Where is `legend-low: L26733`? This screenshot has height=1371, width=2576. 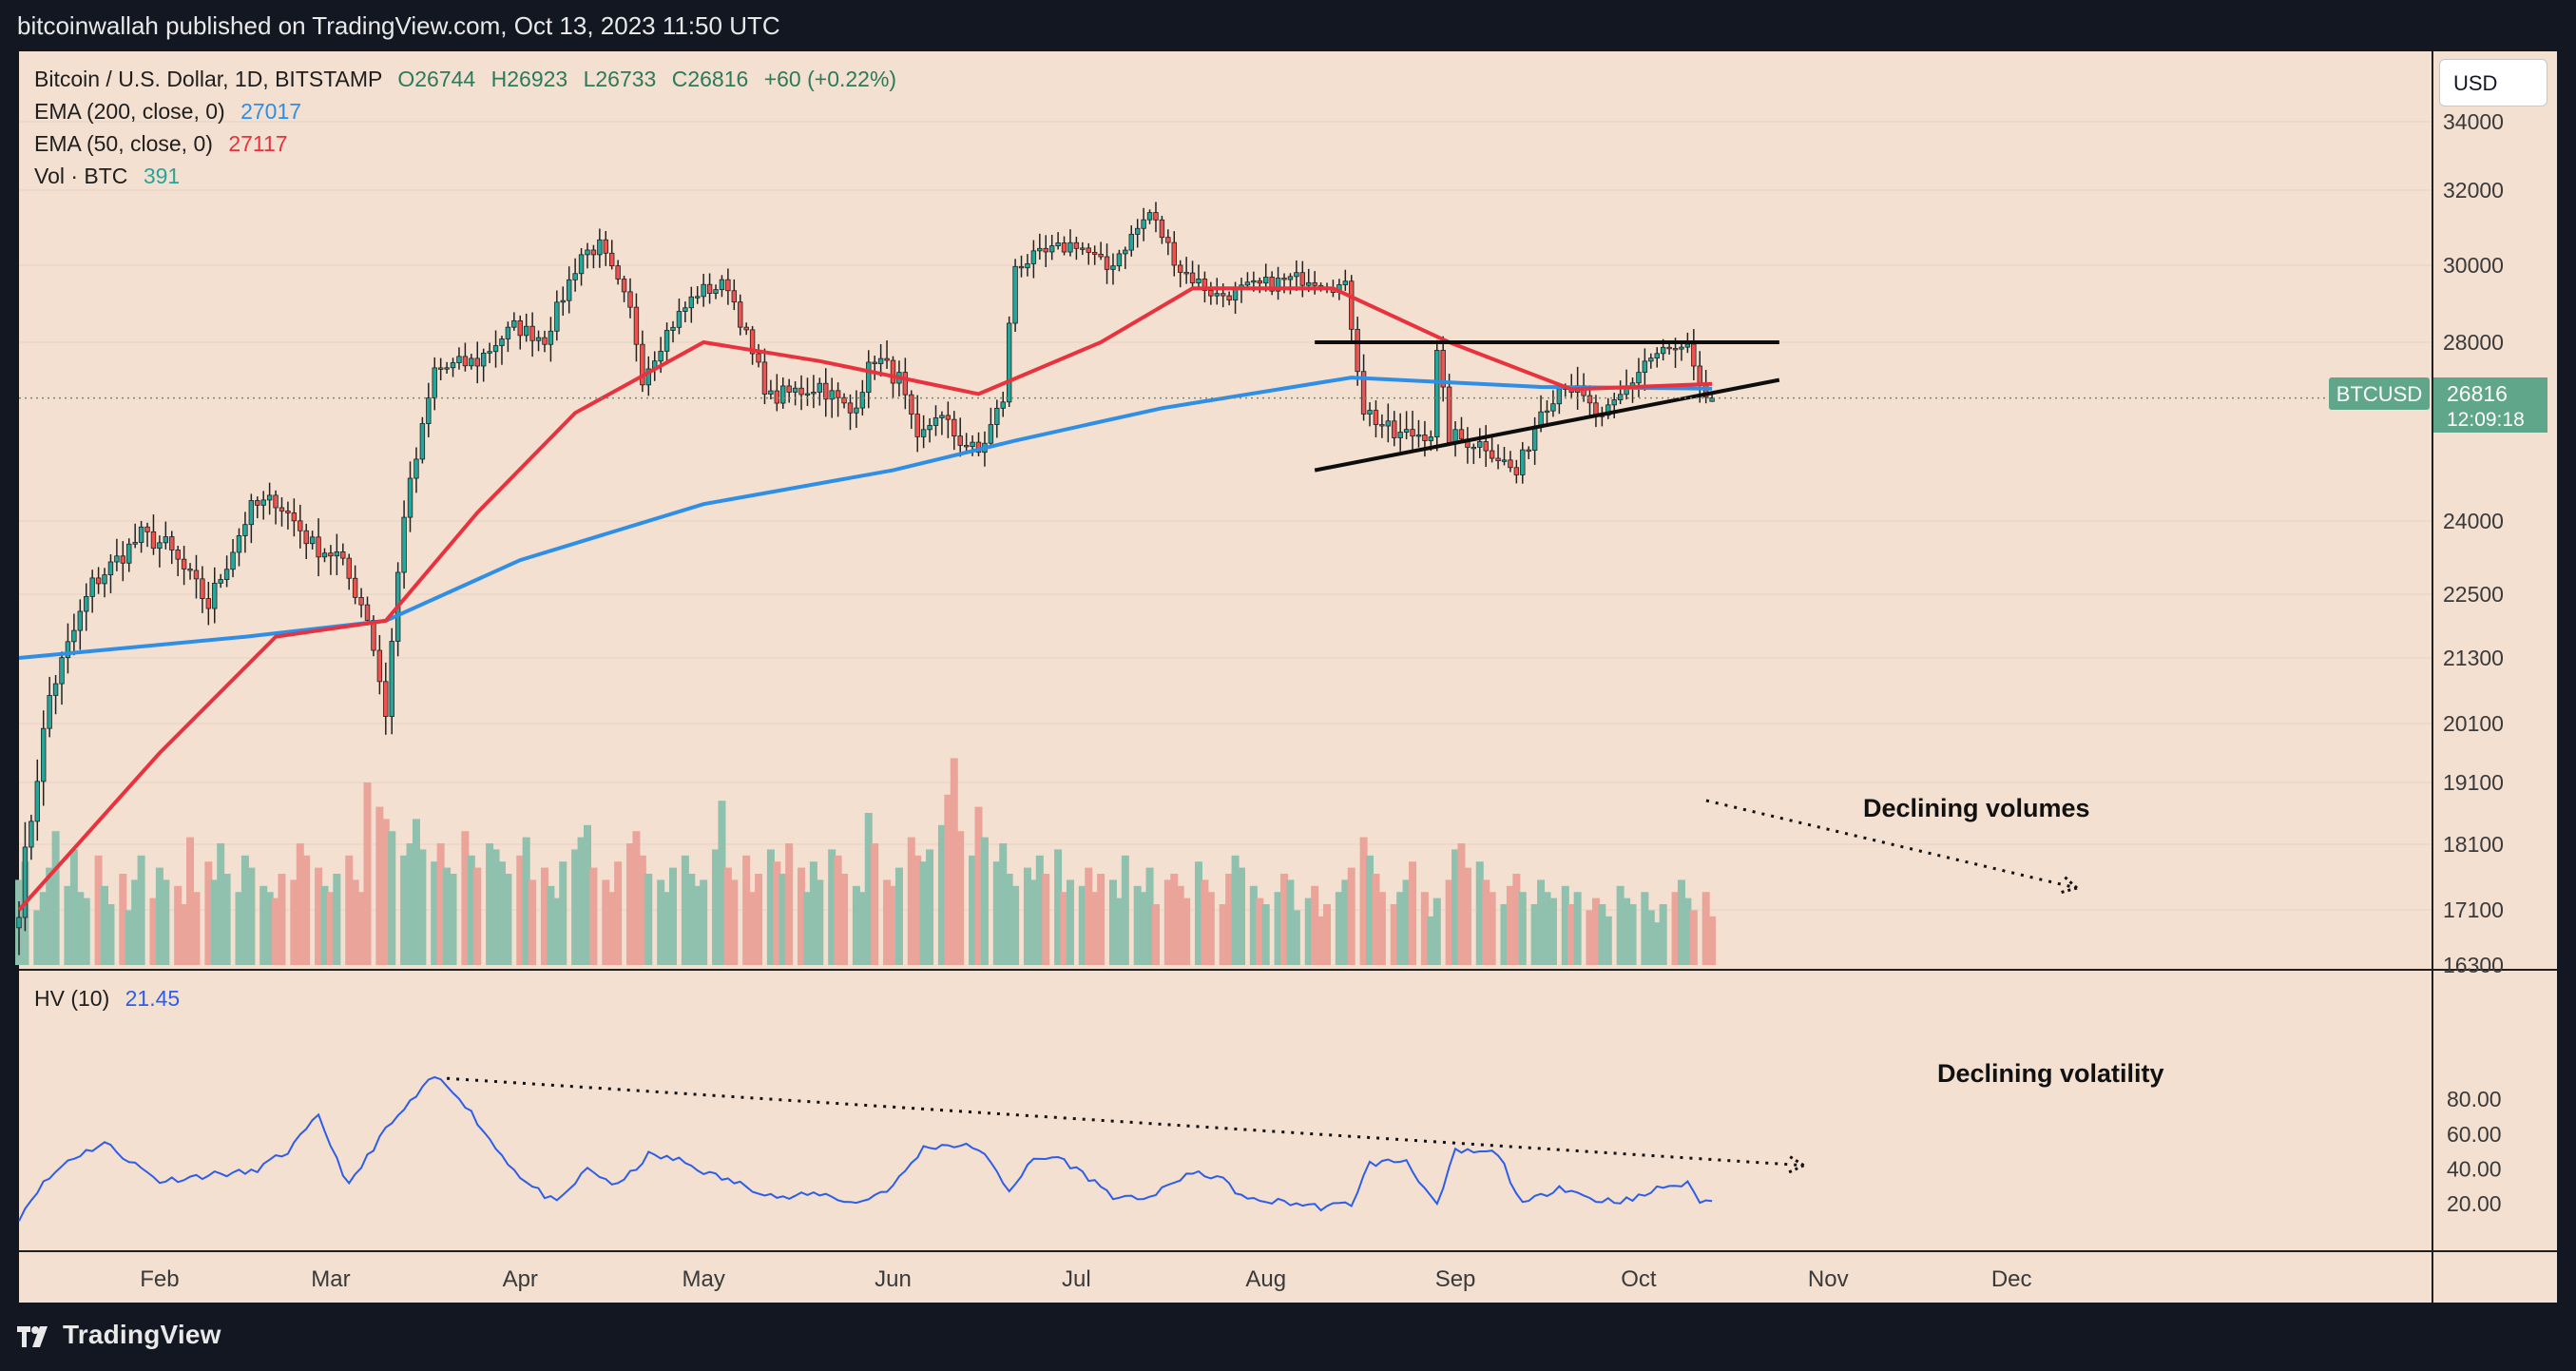 legend-low: L26733 is located at coordinates (620, 79).